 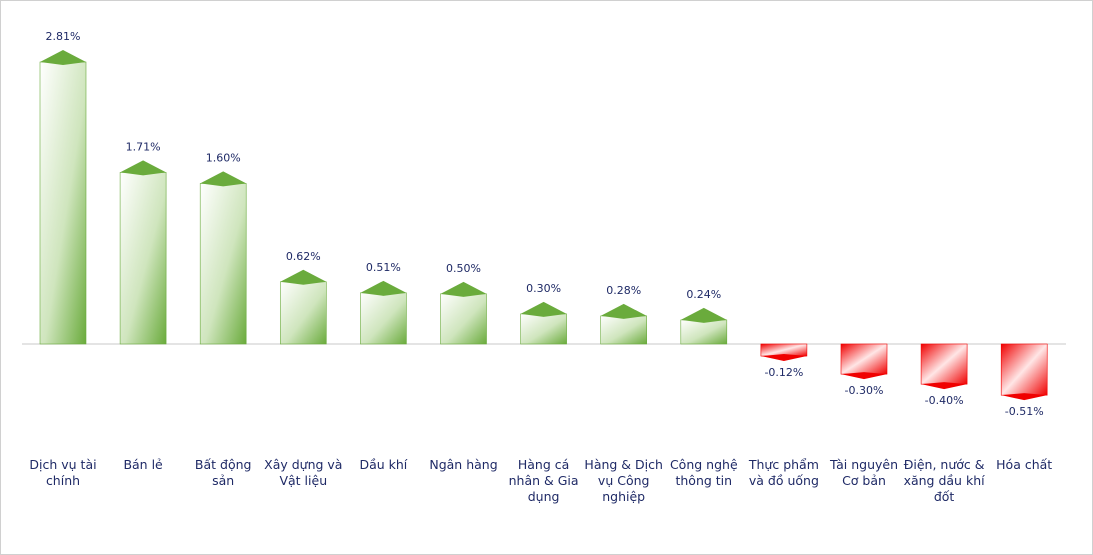 What do you see at coordinates (944, 400) in the screenshot?
I see `value-label: -0.40%` at bounding box center [944, 400].